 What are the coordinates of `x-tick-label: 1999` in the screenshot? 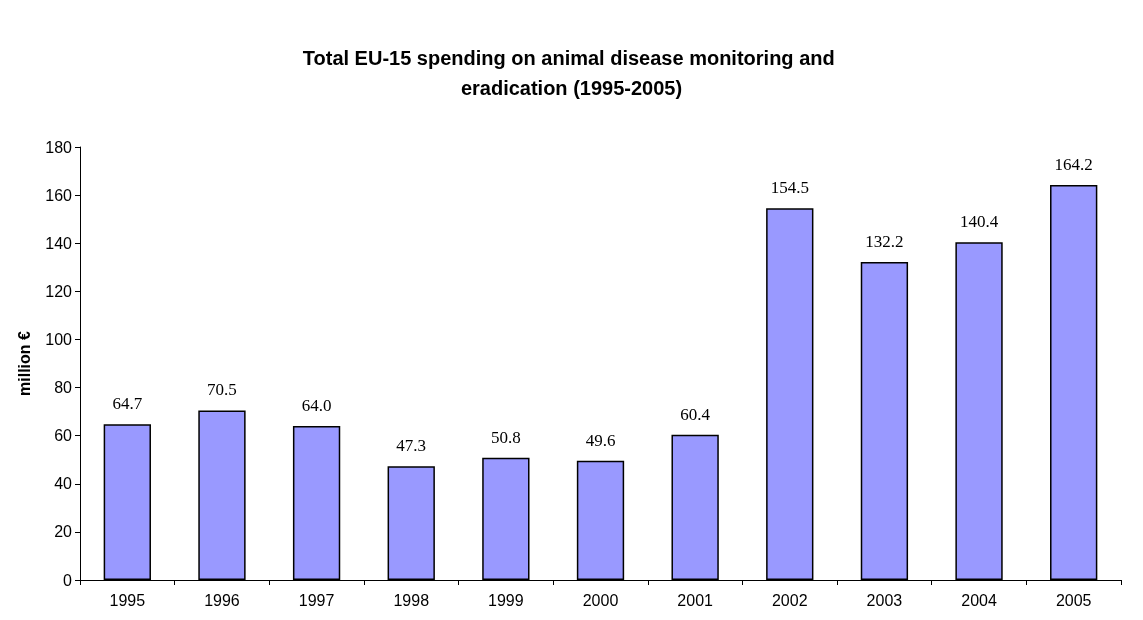 It's located at (506, 600).